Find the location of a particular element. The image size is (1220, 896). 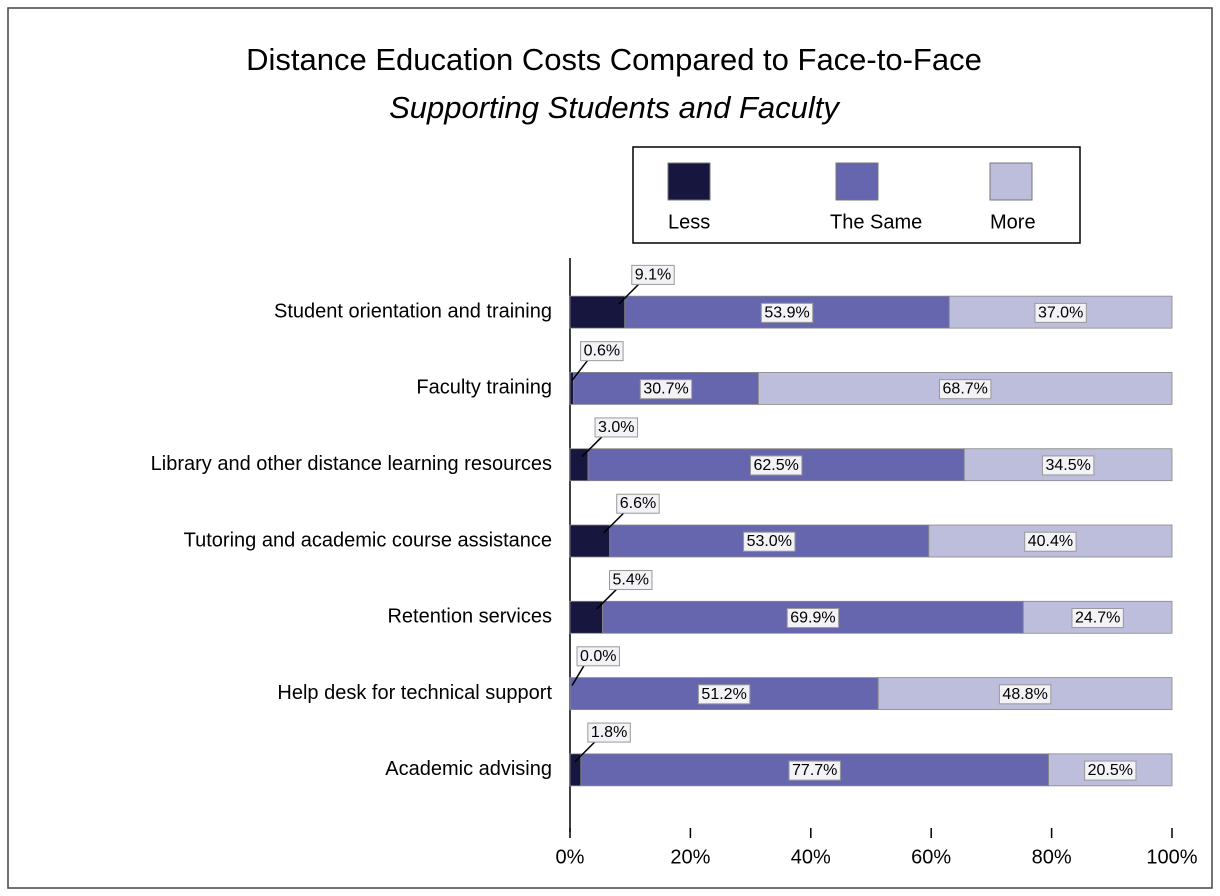

value-label: 51.2% is located at coordinates (723, 694).